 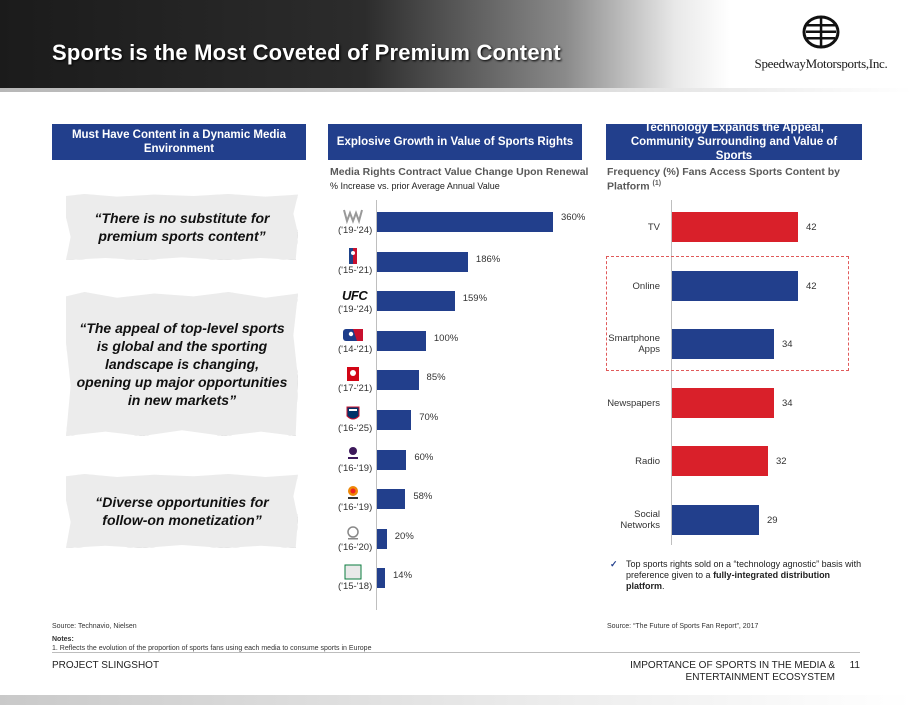 What do you see at coordinates (475, 299) in the screenshot?
I see `mid-bar-value-label: 159%` at bounding box center [475, 299].